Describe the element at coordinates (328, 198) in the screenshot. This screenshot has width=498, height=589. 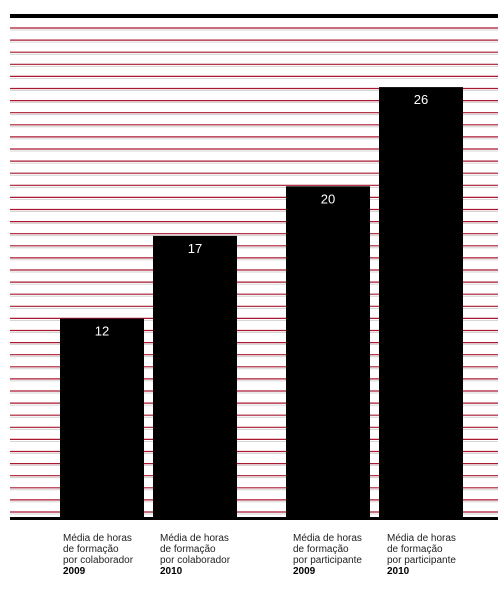
I see `bar-value-label: 20` at that location.